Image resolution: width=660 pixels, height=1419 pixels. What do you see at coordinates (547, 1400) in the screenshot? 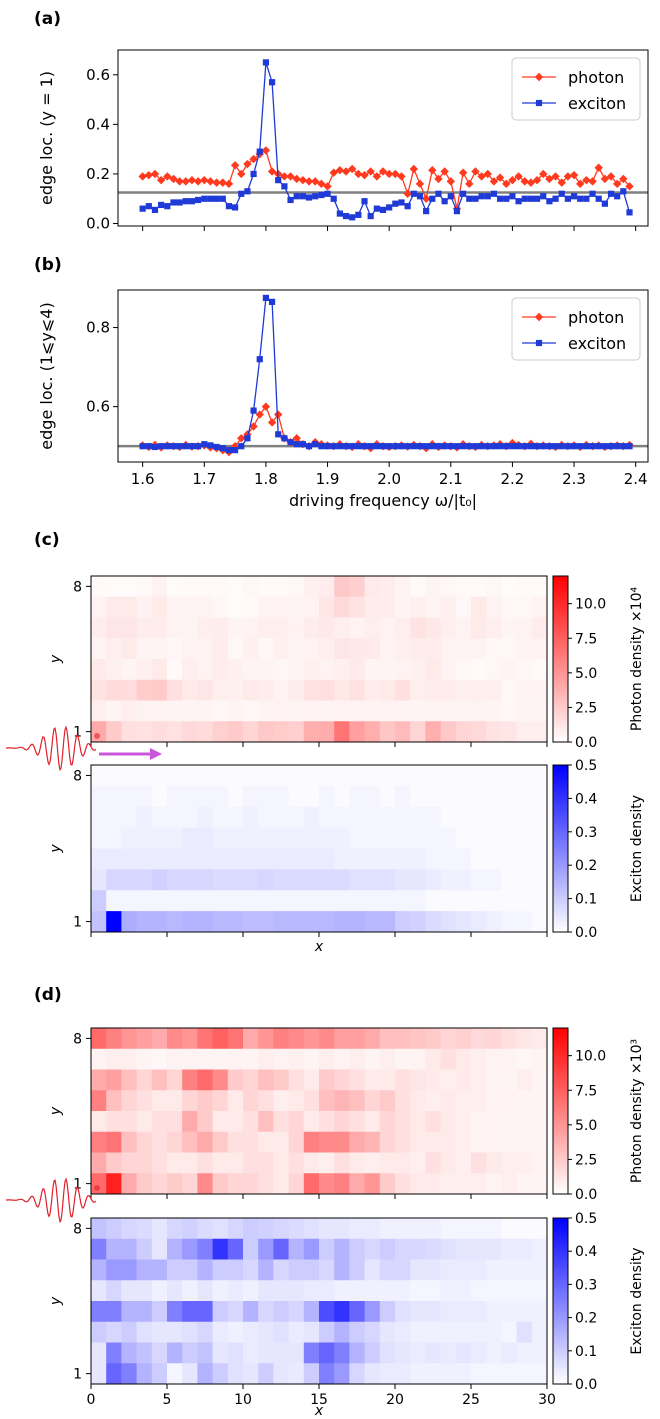
I see `x-tick-label: 30` at bounding box center [547, 1400].